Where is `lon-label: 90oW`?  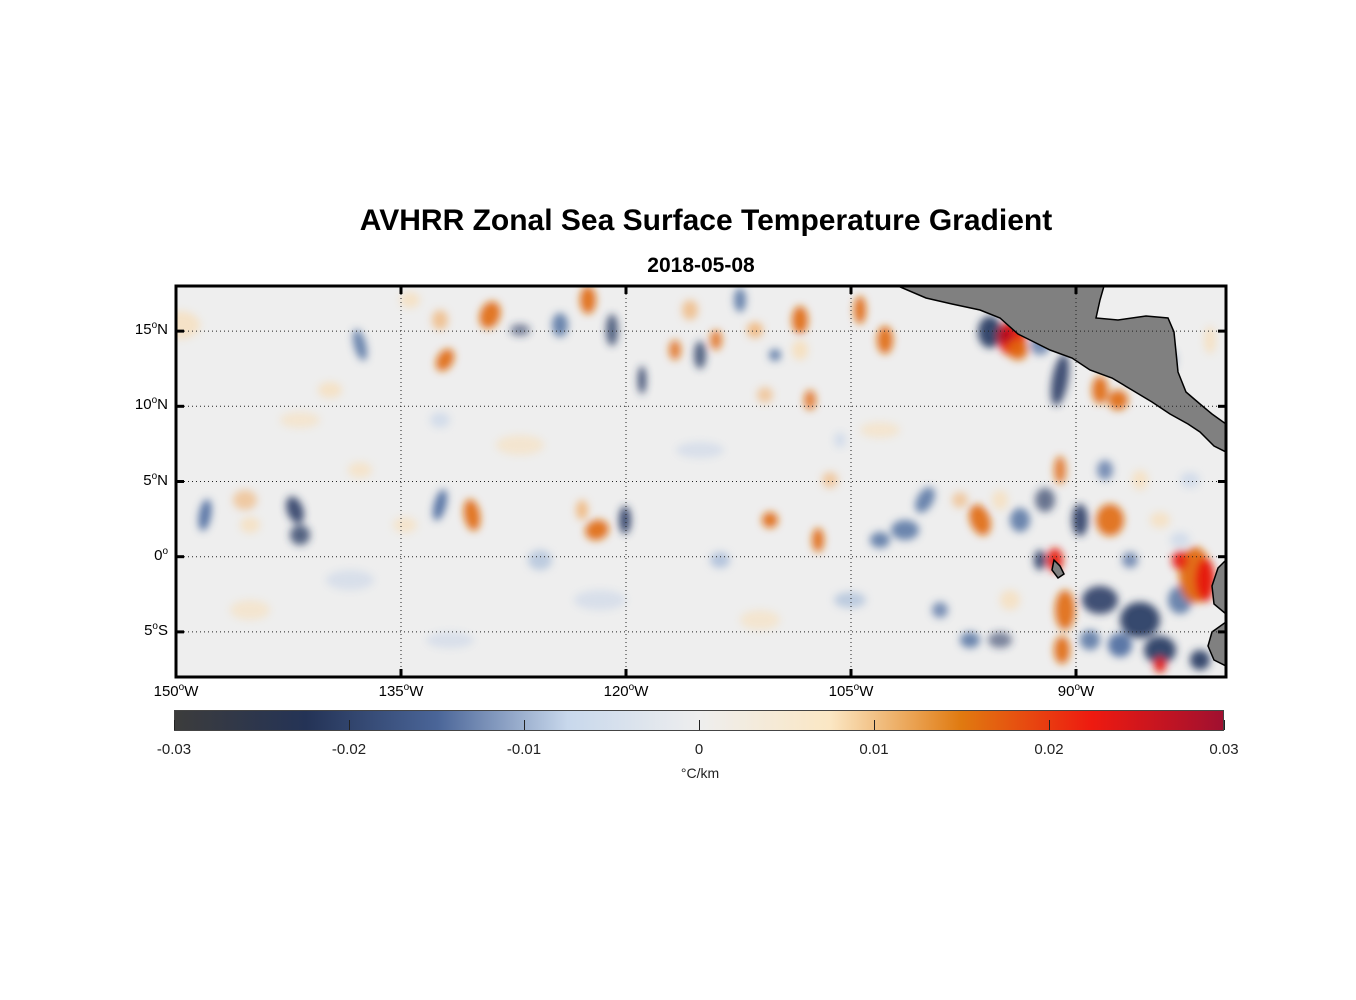 lon-label: 90oW is located at coordinates (1076, 691).